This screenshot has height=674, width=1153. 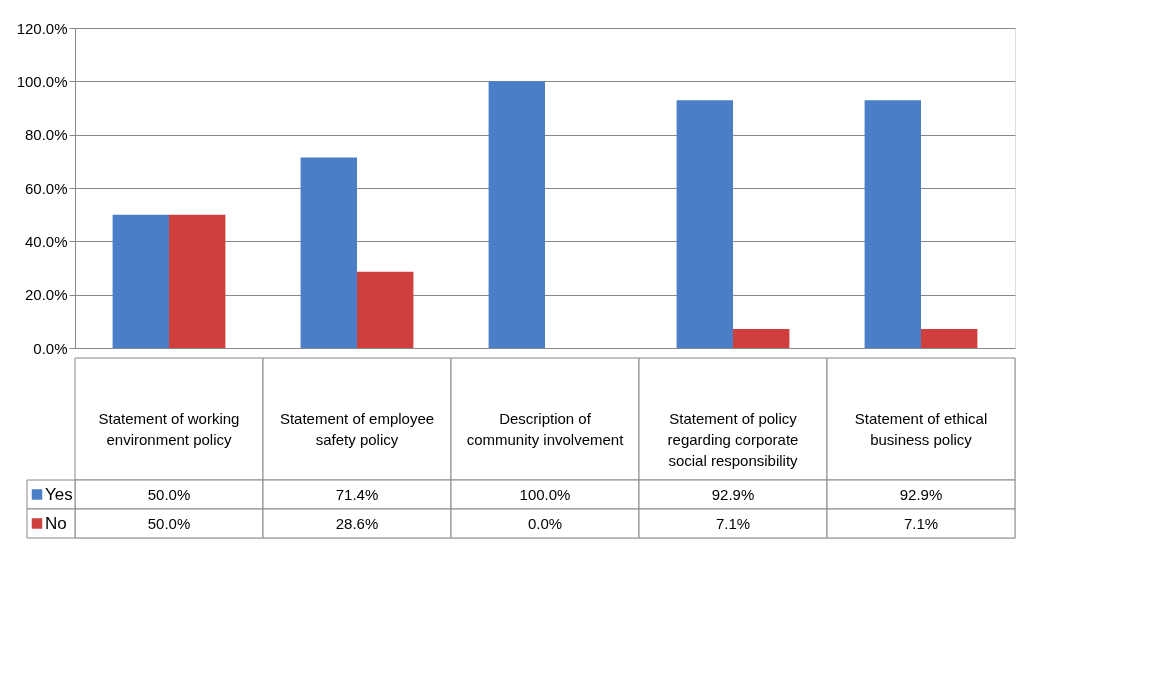 I want to click on x-tick-label: Statement of working environment policy, so click(x=169, y=429).